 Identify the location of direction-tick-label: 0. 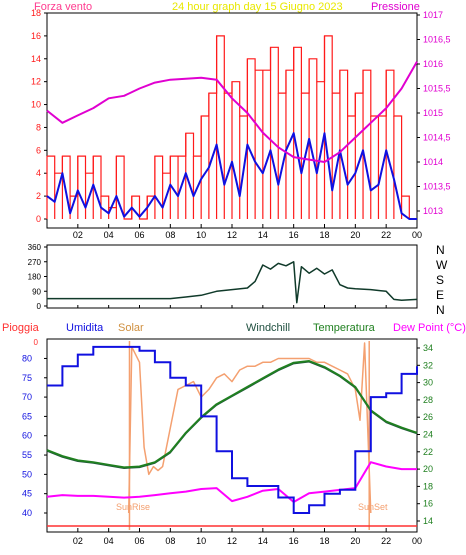
(39, 306).